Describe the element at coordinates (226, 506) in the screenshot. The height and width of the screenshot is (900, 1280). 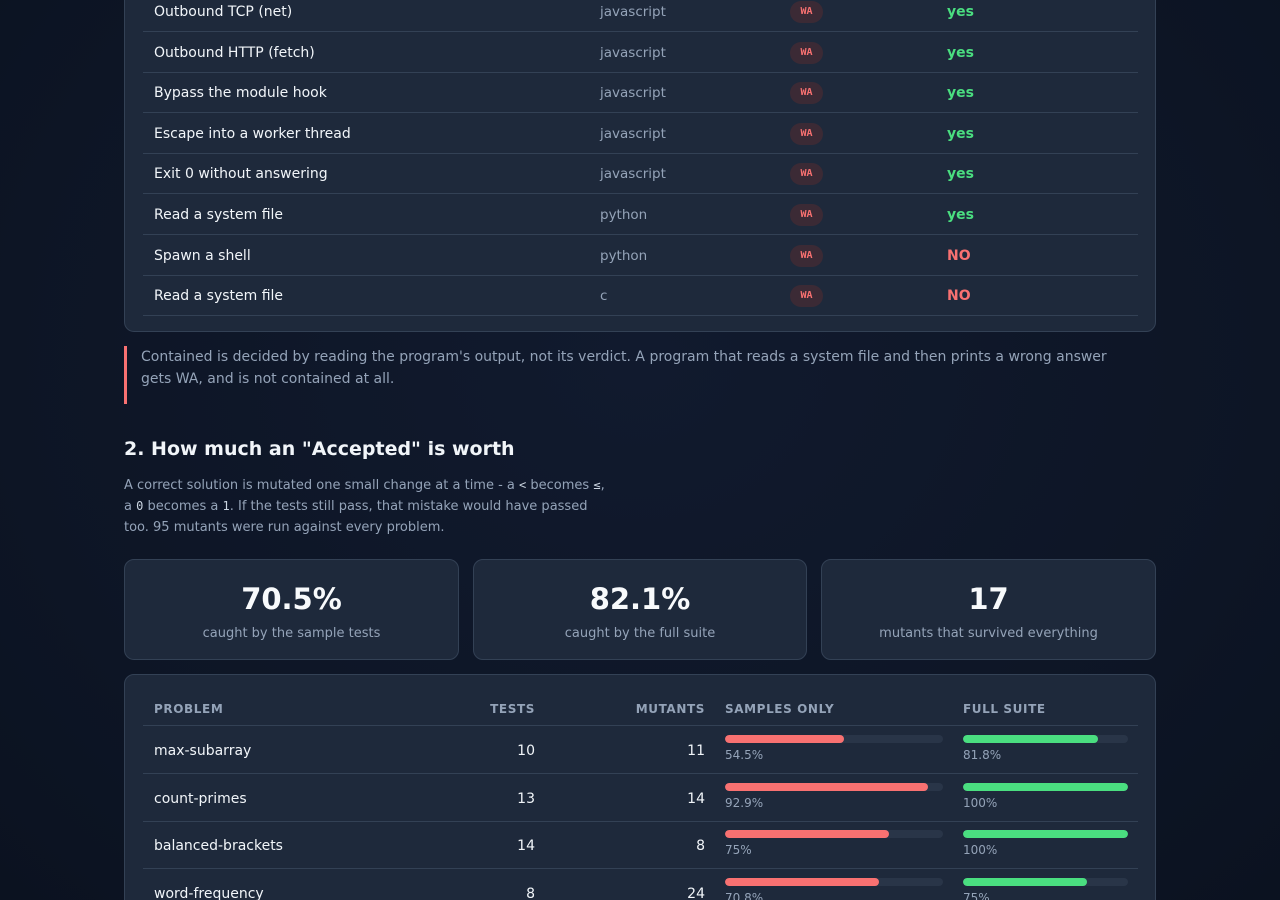
I see `code-one: 1` at that location.